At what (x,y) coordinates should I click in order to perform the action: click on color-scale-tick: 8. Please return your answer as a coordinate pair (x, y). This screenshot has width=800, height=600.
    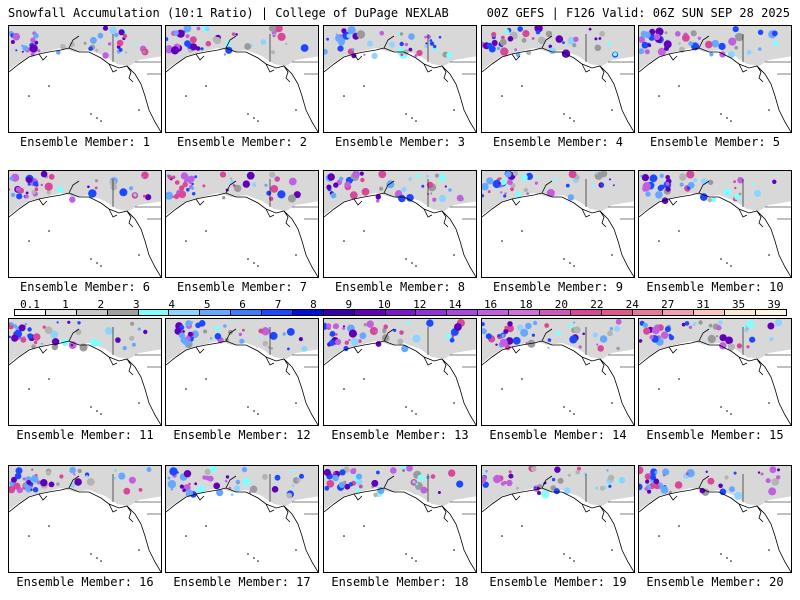
    Looking at the image, I should click on (313, 304).